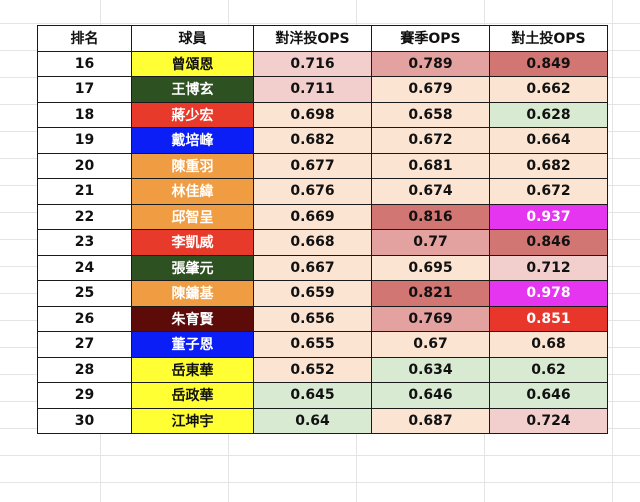 The height and width of the screenshot is (502, 640). I want to click on rank-cell: 18, so click(84, 114).